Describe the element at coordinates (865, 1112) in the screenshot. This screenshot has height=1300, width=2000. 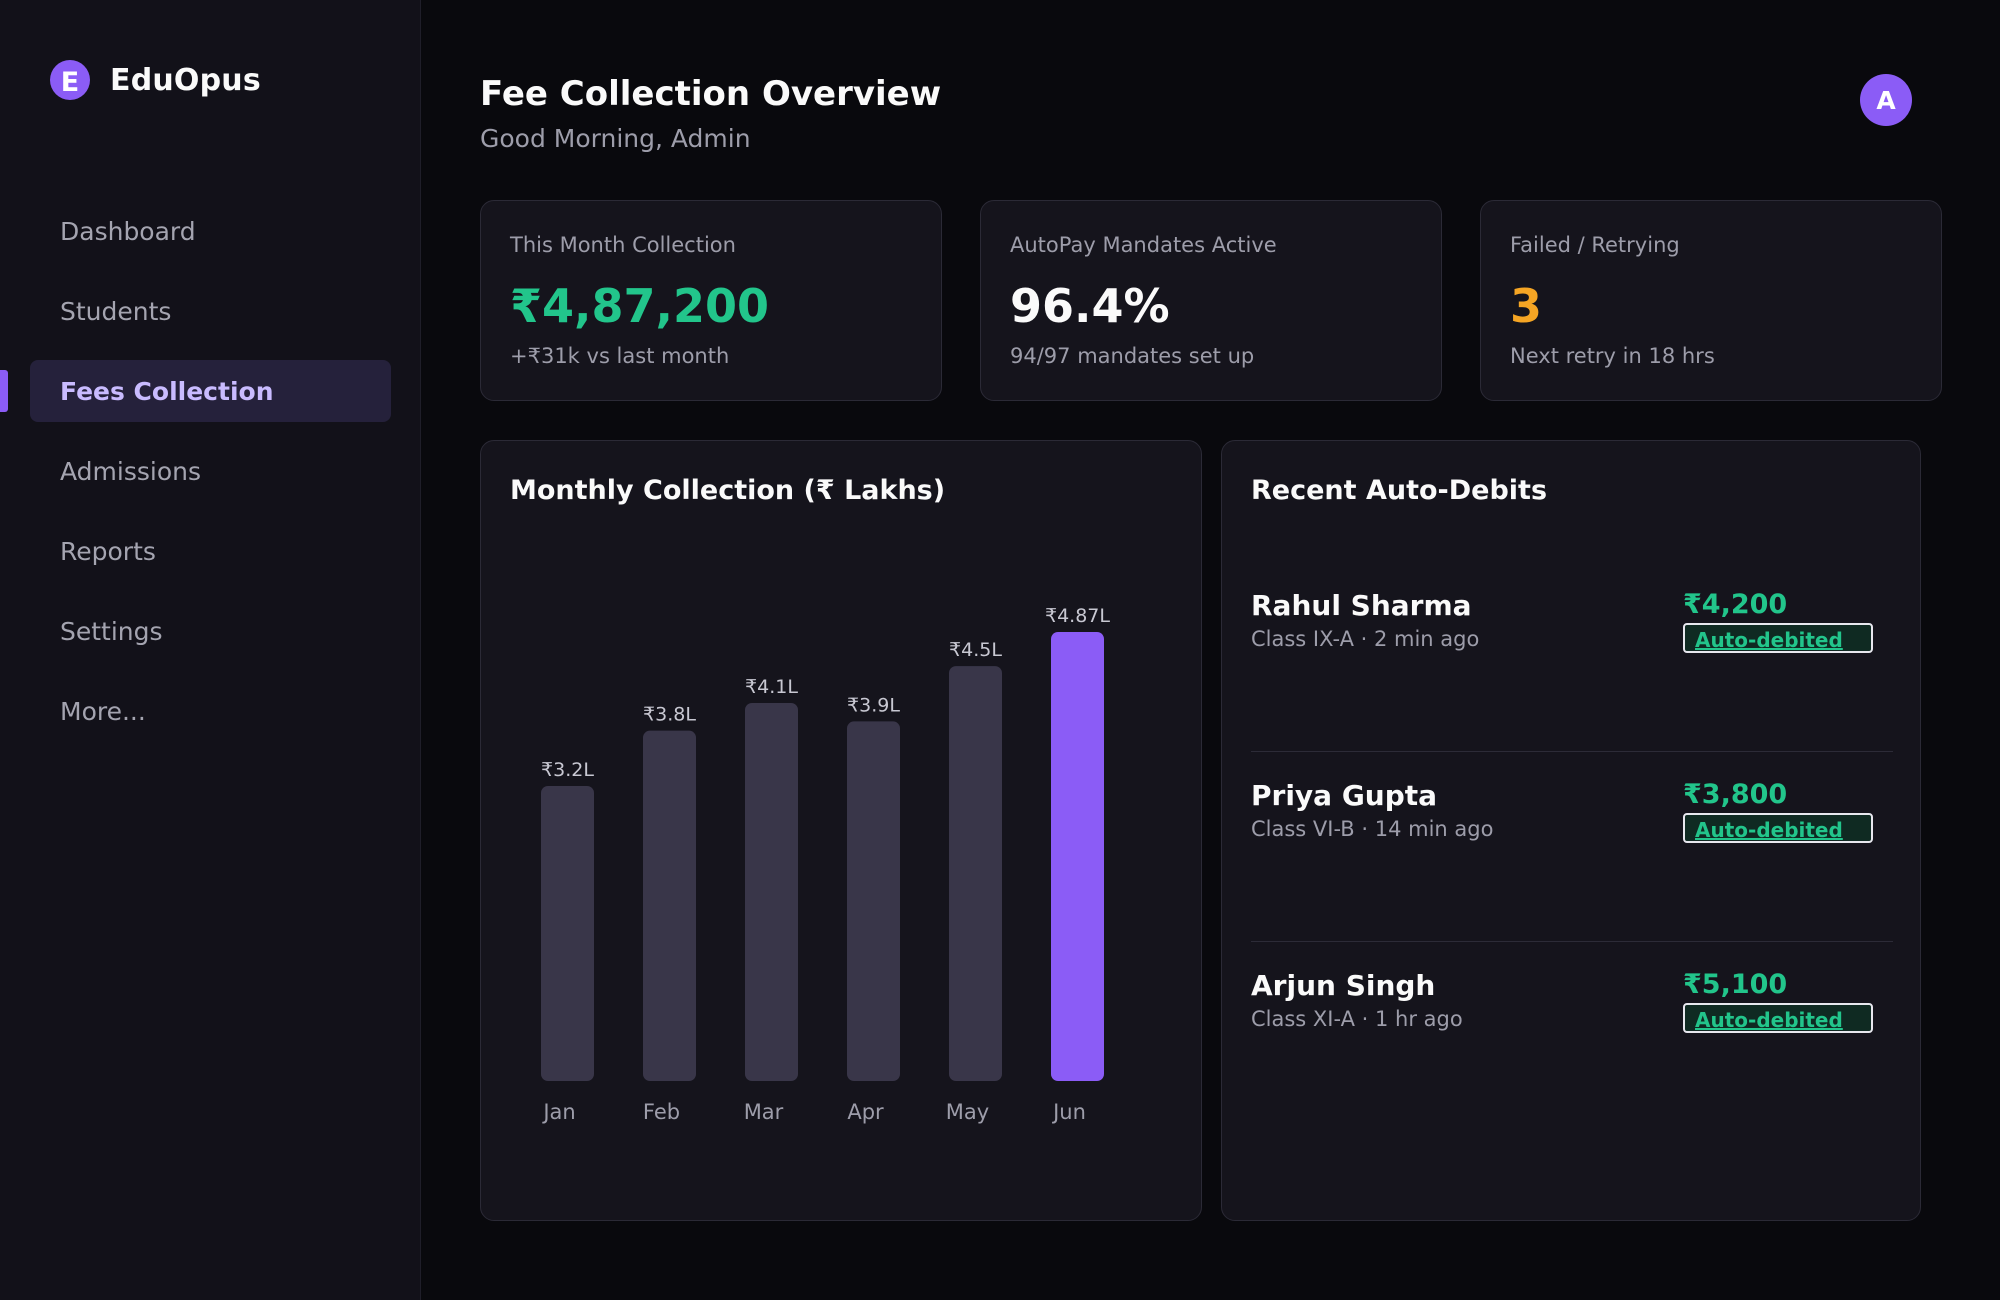
I see `x-axis-label: Apr` at that location.